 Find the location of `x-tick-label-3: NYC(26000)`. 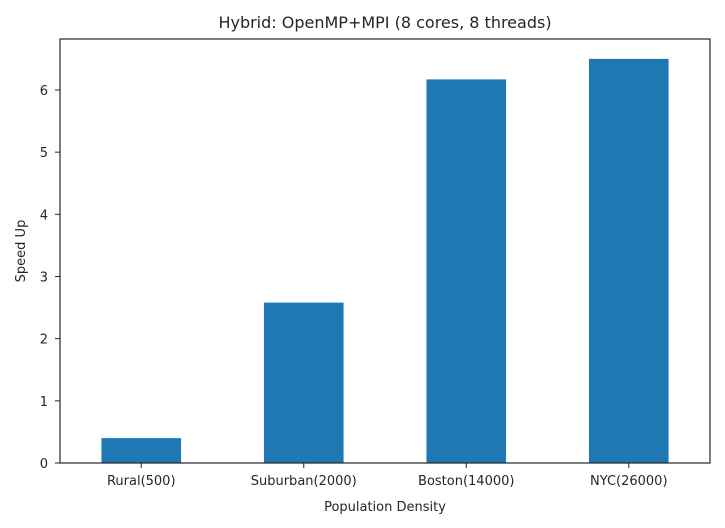

x-tick-label-3: NYC(26000) is located at coordinates (629, 481).